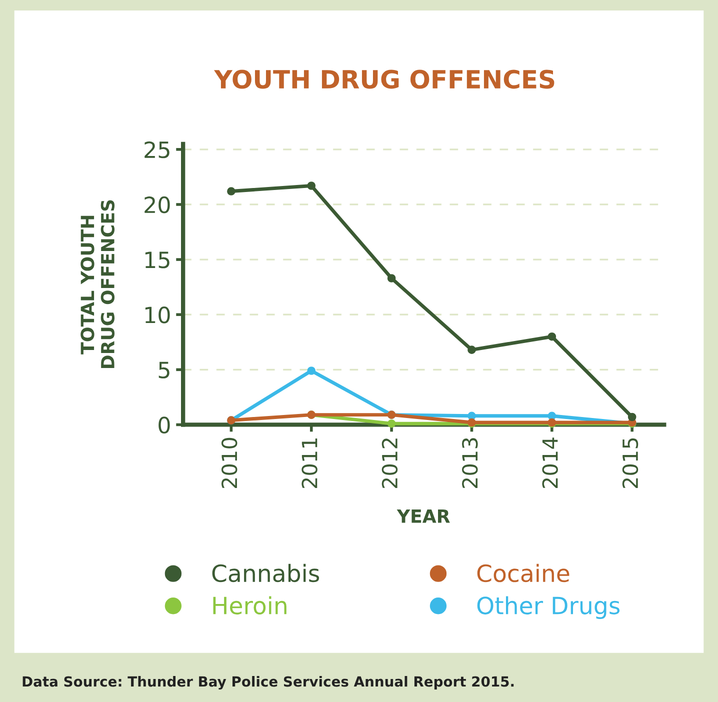 This screenshot has height=702, width=718. What do you see at coordinates (268, 683) in the screenshot?
I see `source-note: Data Source: Thunder Bay Police Services Annual Report 2015.` at bounding box center [268, 683].